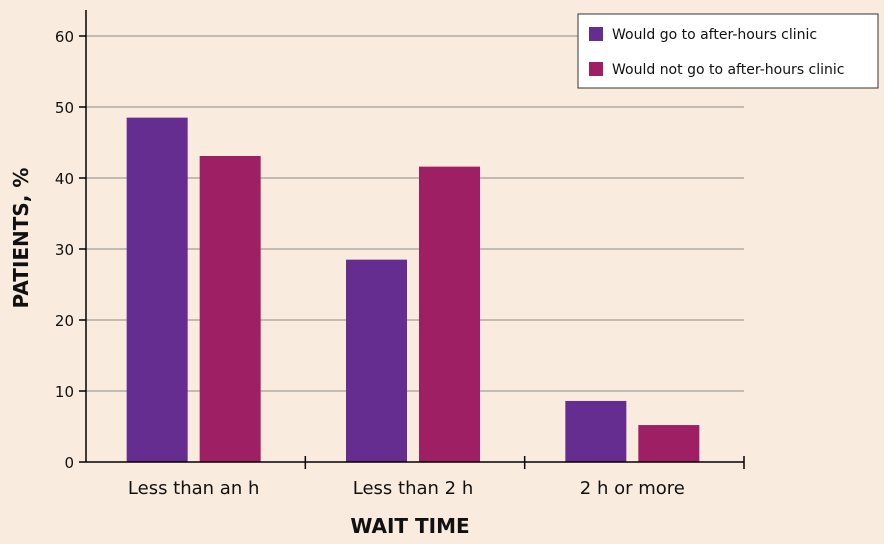 The height and width of the screenshot is (544, 884). Describe the element at coordinates (64, 250) in the screenshot. I see `y-tick-label: 30` at that location.